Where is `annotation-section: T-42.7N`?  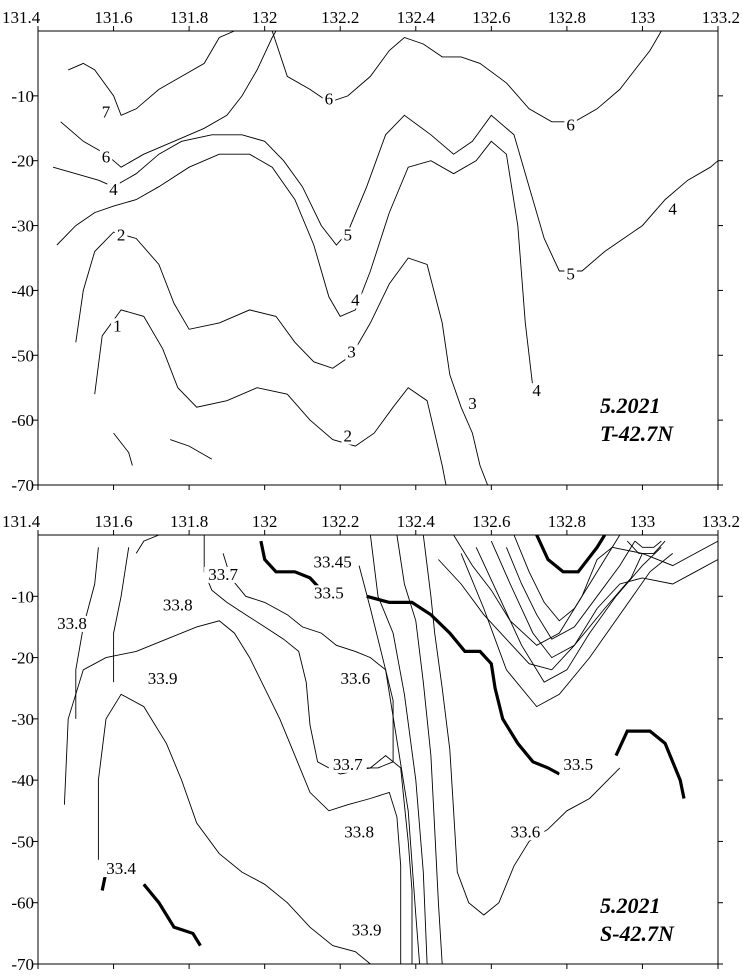
annotation-section: T-42.7N is located at coordinates (637, 433).